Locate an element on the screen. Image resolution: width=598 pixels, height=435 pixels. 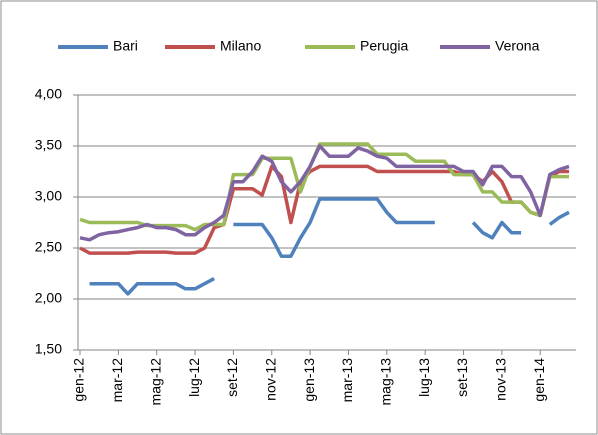
y-tick-label: 4,00 is located at coordinates (48, 94).